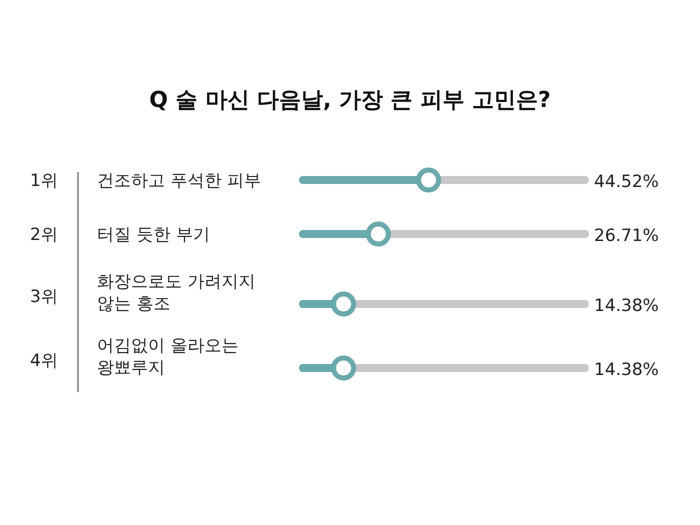  What do you see at coordinates (44, 361) in the screenshot?
I see `text: 4위` at bounding box center [44, 361].